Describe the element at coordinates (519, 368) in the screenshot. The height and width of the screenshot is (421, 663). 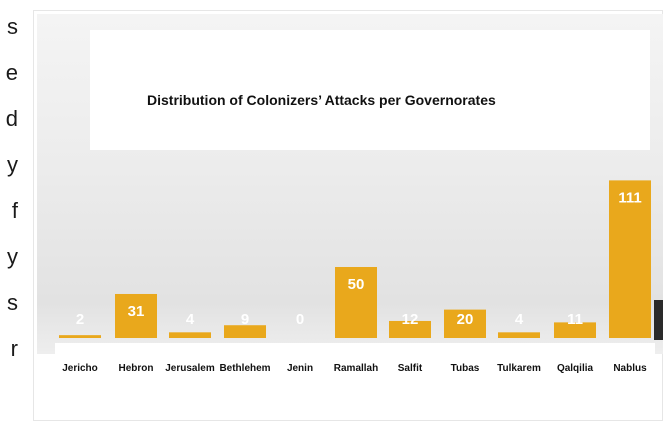
I see `category-label-tulkarem: Tulkarem` at that location.